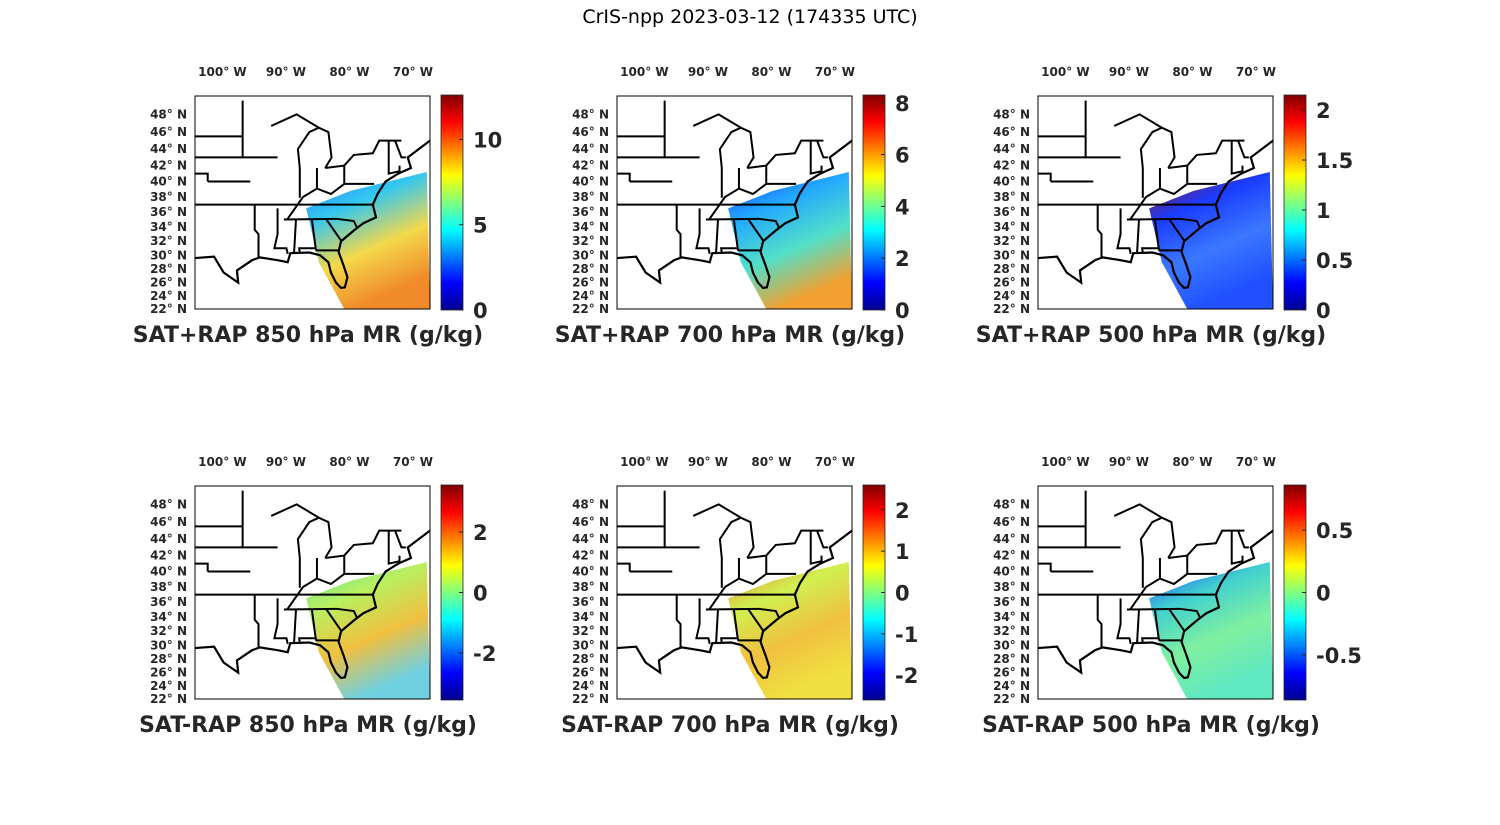 The image size is (1500, 825). What do you see at coordinates (906, 676) in the screenshot?
I see `colorbar-tick-label: -2` at bounding box center [906, 676].